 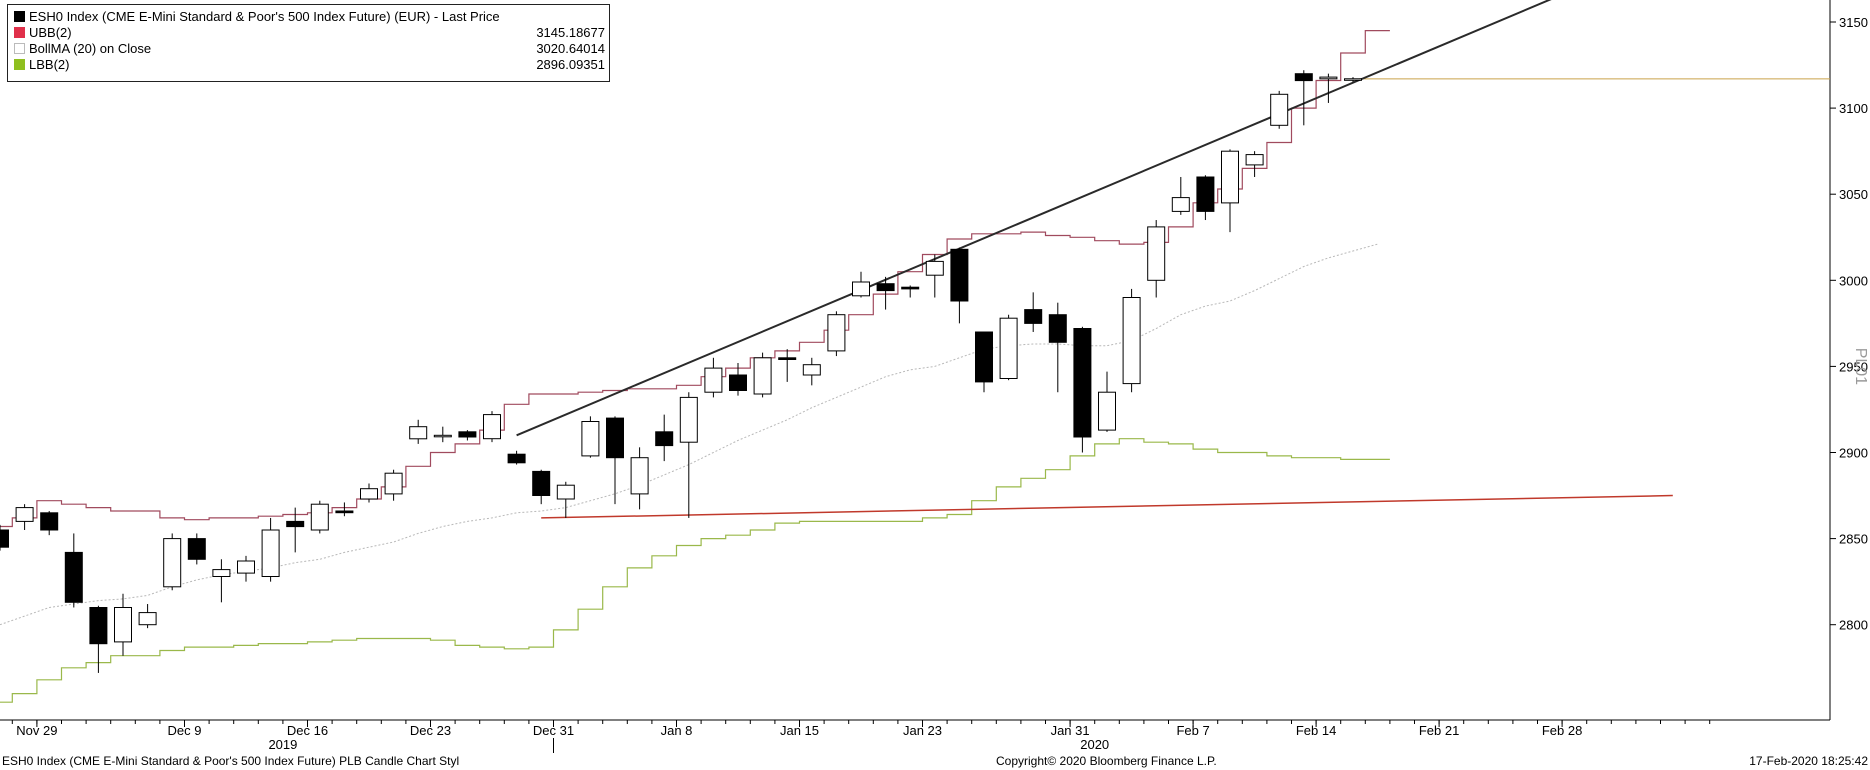 What do you see at coordinates (1853, 108) in the screenshot?
I see `y-tick-label: 3100` at bounding box center [1853, 108].